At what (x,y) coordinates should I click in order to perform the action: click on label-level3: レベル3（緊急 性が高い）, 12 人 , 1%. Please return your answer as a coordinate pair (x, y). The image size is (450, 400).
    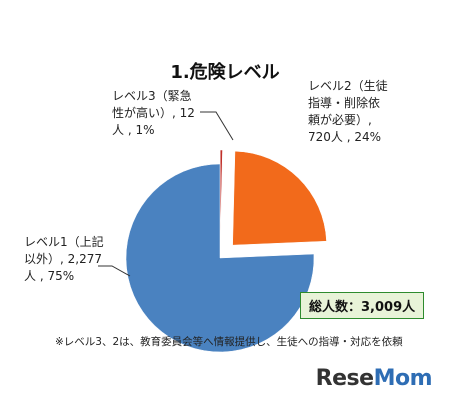
    Looking at the image, I should click on (153, 113).